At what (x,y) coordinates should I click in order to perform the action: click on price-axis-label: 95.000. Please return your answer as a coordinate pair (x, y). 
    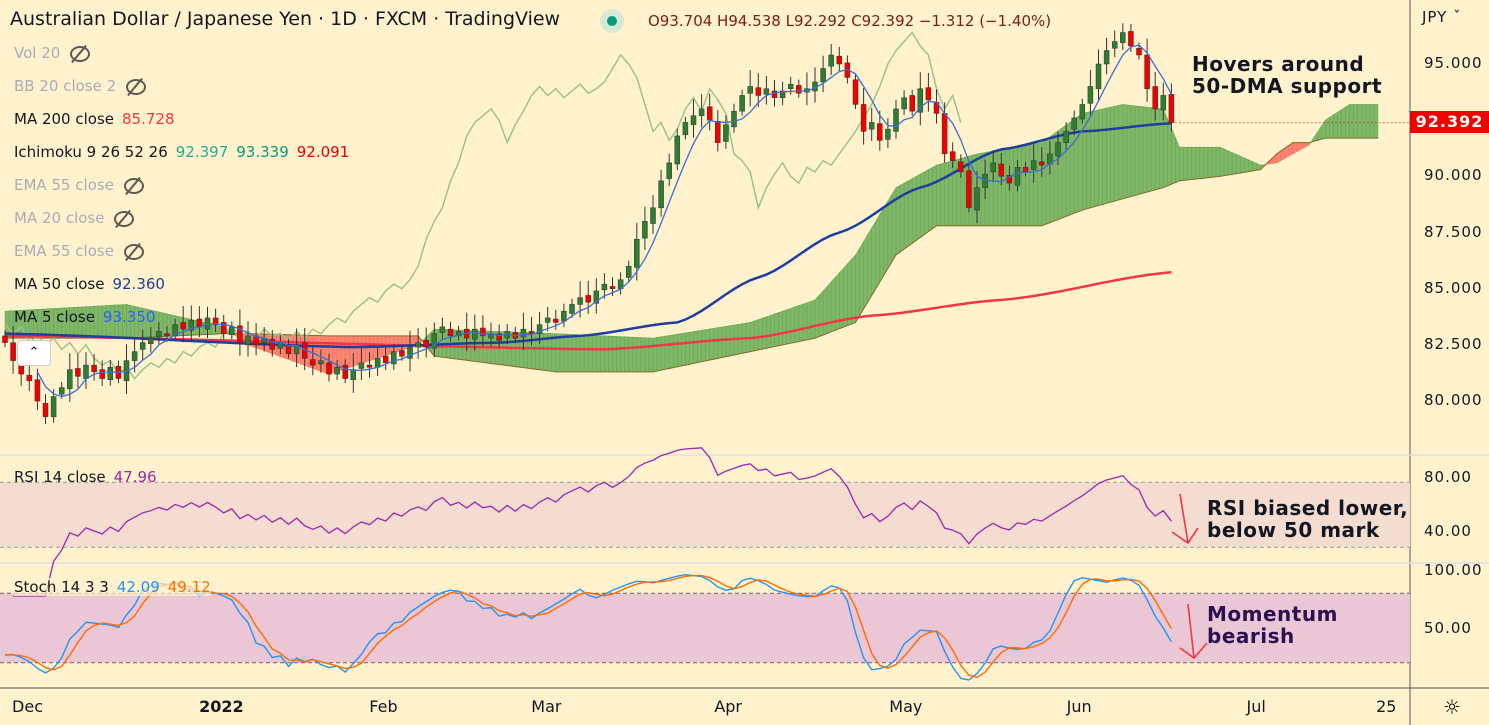
    Looking at the image, I should click on (1453, 63).